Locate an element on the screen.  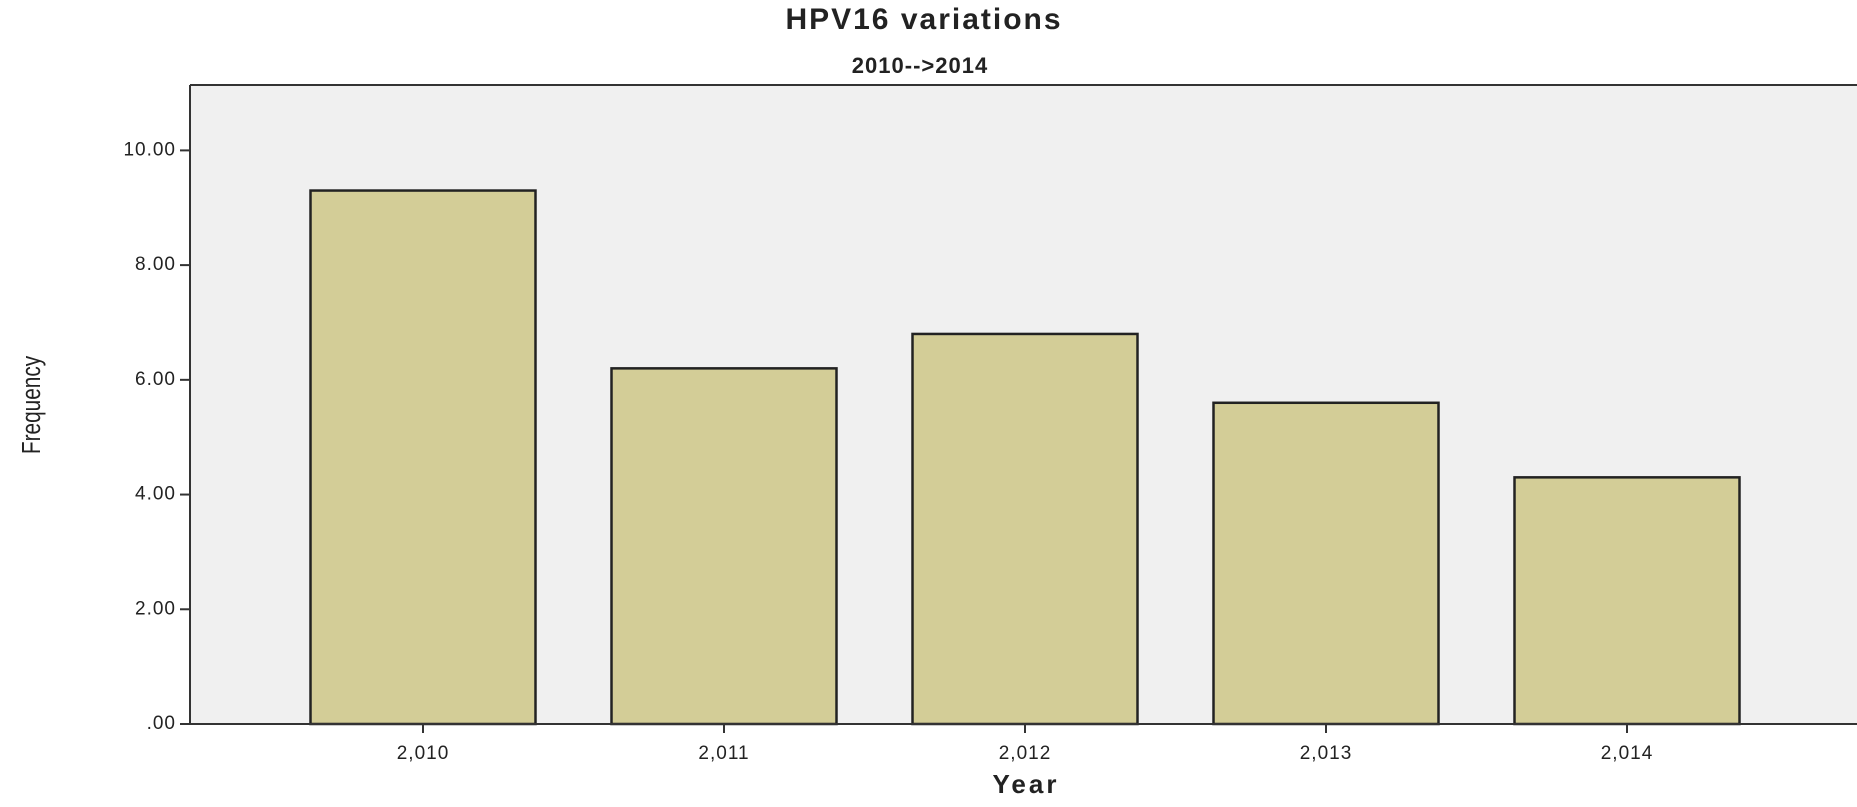
chart-subtitle: 2010-->2014 is located at coordinates (920, 65).